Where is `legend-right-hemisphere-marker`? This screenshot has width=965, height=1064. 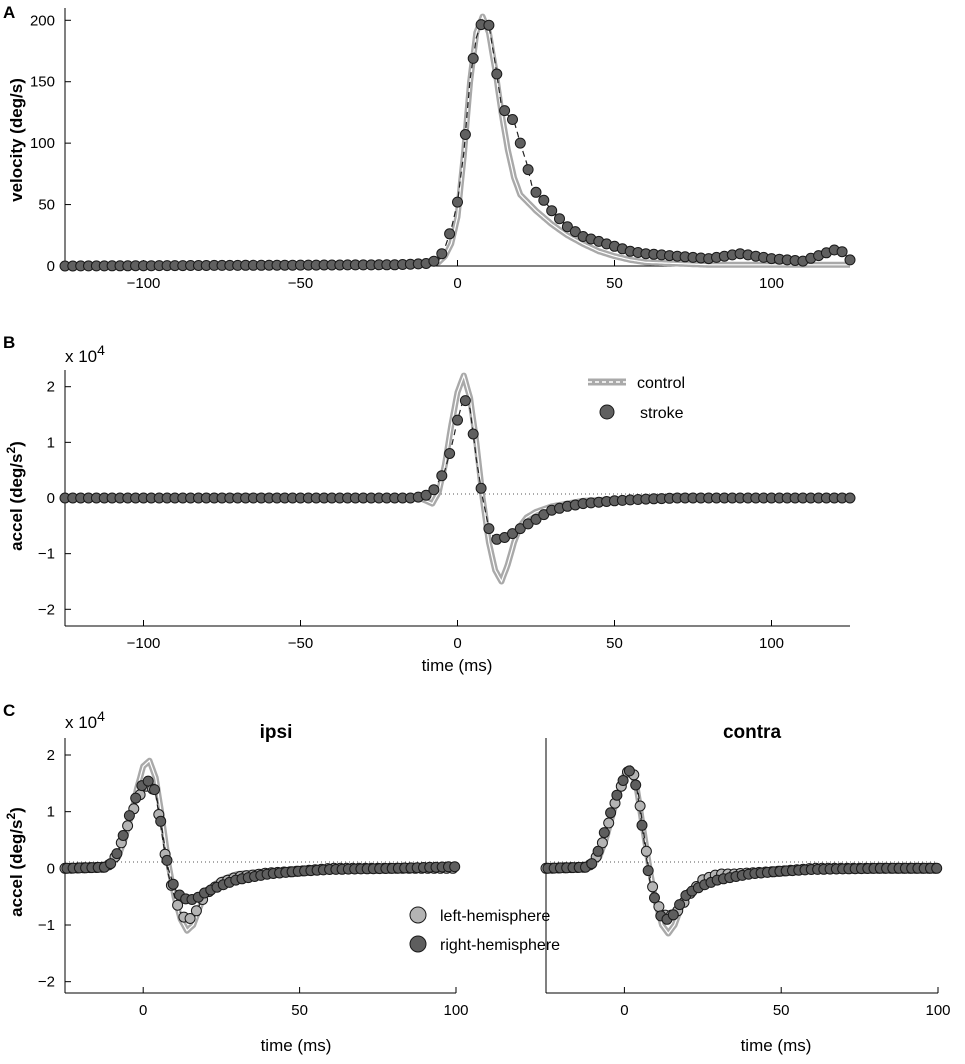 legend-right-hemisphere-marker is located at coordinates (418, 944).